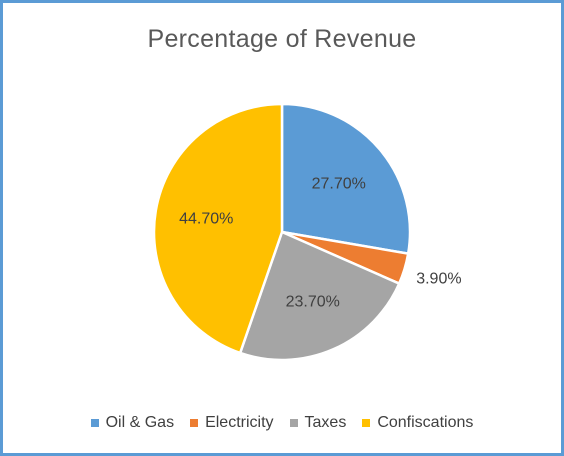  Describe the element at coordinates (282, 39) in the screenshot. I see `chart-title: Percentage of Revenue` at that location.